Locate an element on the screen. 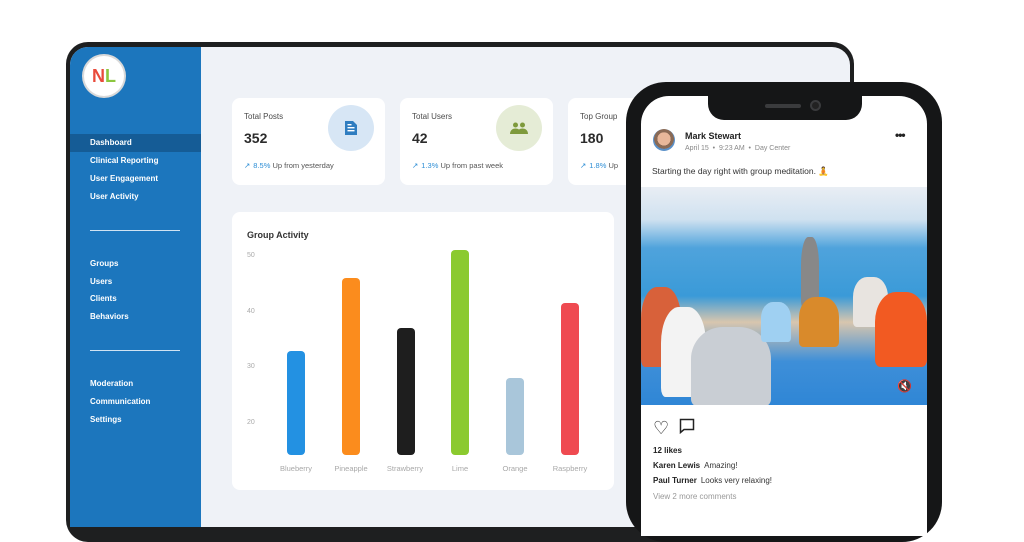 The image size is (1024, 542). sidebar-item-settings: Settings is located at coordinates (106, 419).